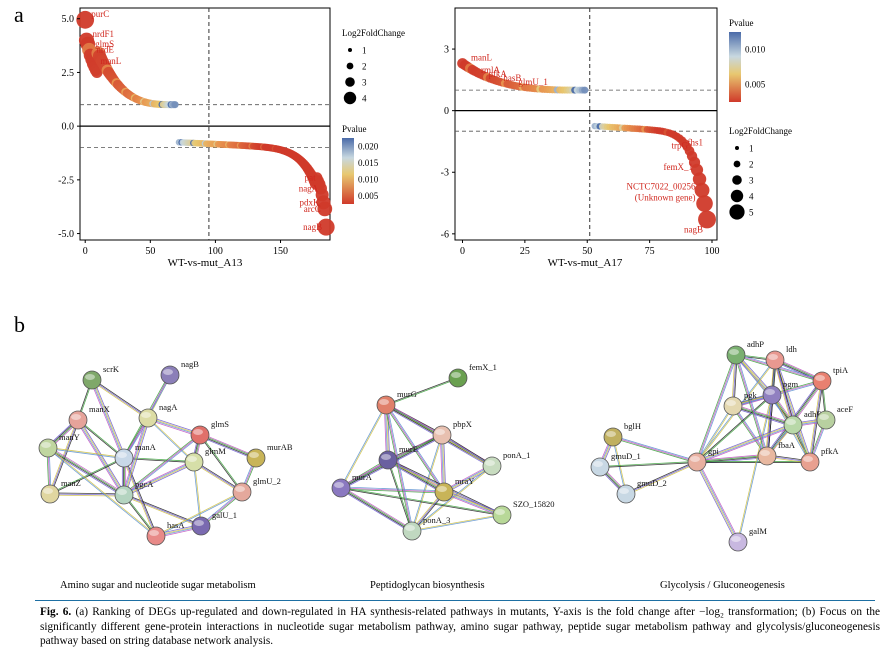  Describe the element at coordinates (696, 142) in the screenshot. I see `gene-label: fhs1` at that location.